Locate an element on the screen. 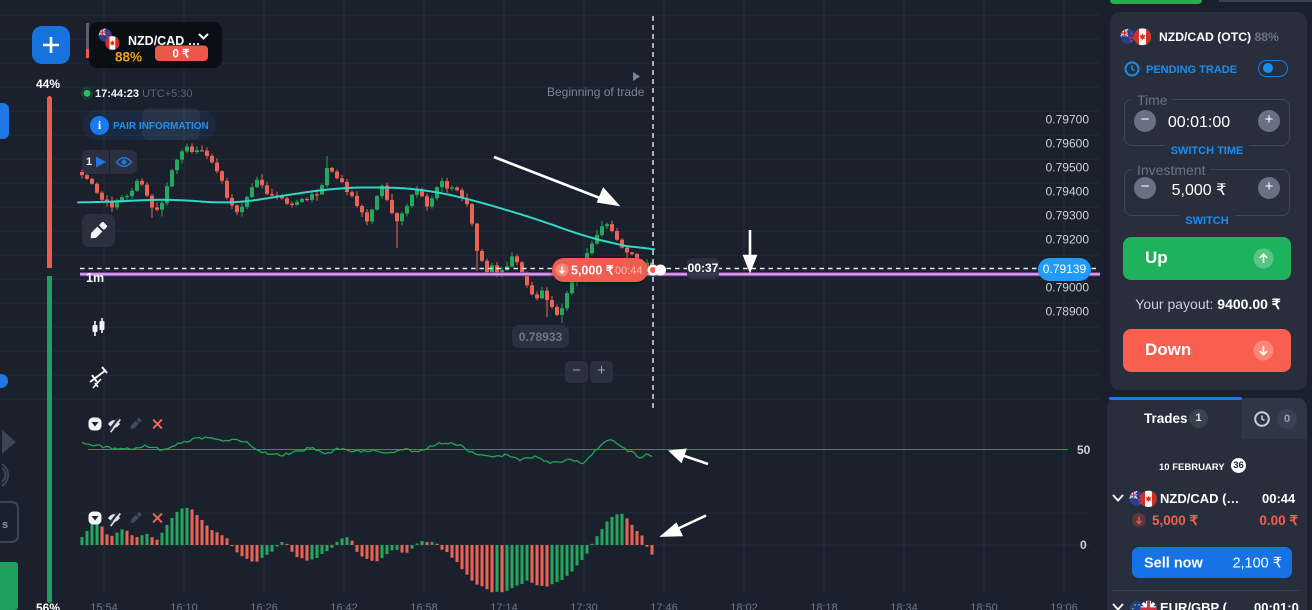 Image resolution: width=1312 pixels, height=610 pixels. svg-text: 0 is located at coordinates (1083, 545).